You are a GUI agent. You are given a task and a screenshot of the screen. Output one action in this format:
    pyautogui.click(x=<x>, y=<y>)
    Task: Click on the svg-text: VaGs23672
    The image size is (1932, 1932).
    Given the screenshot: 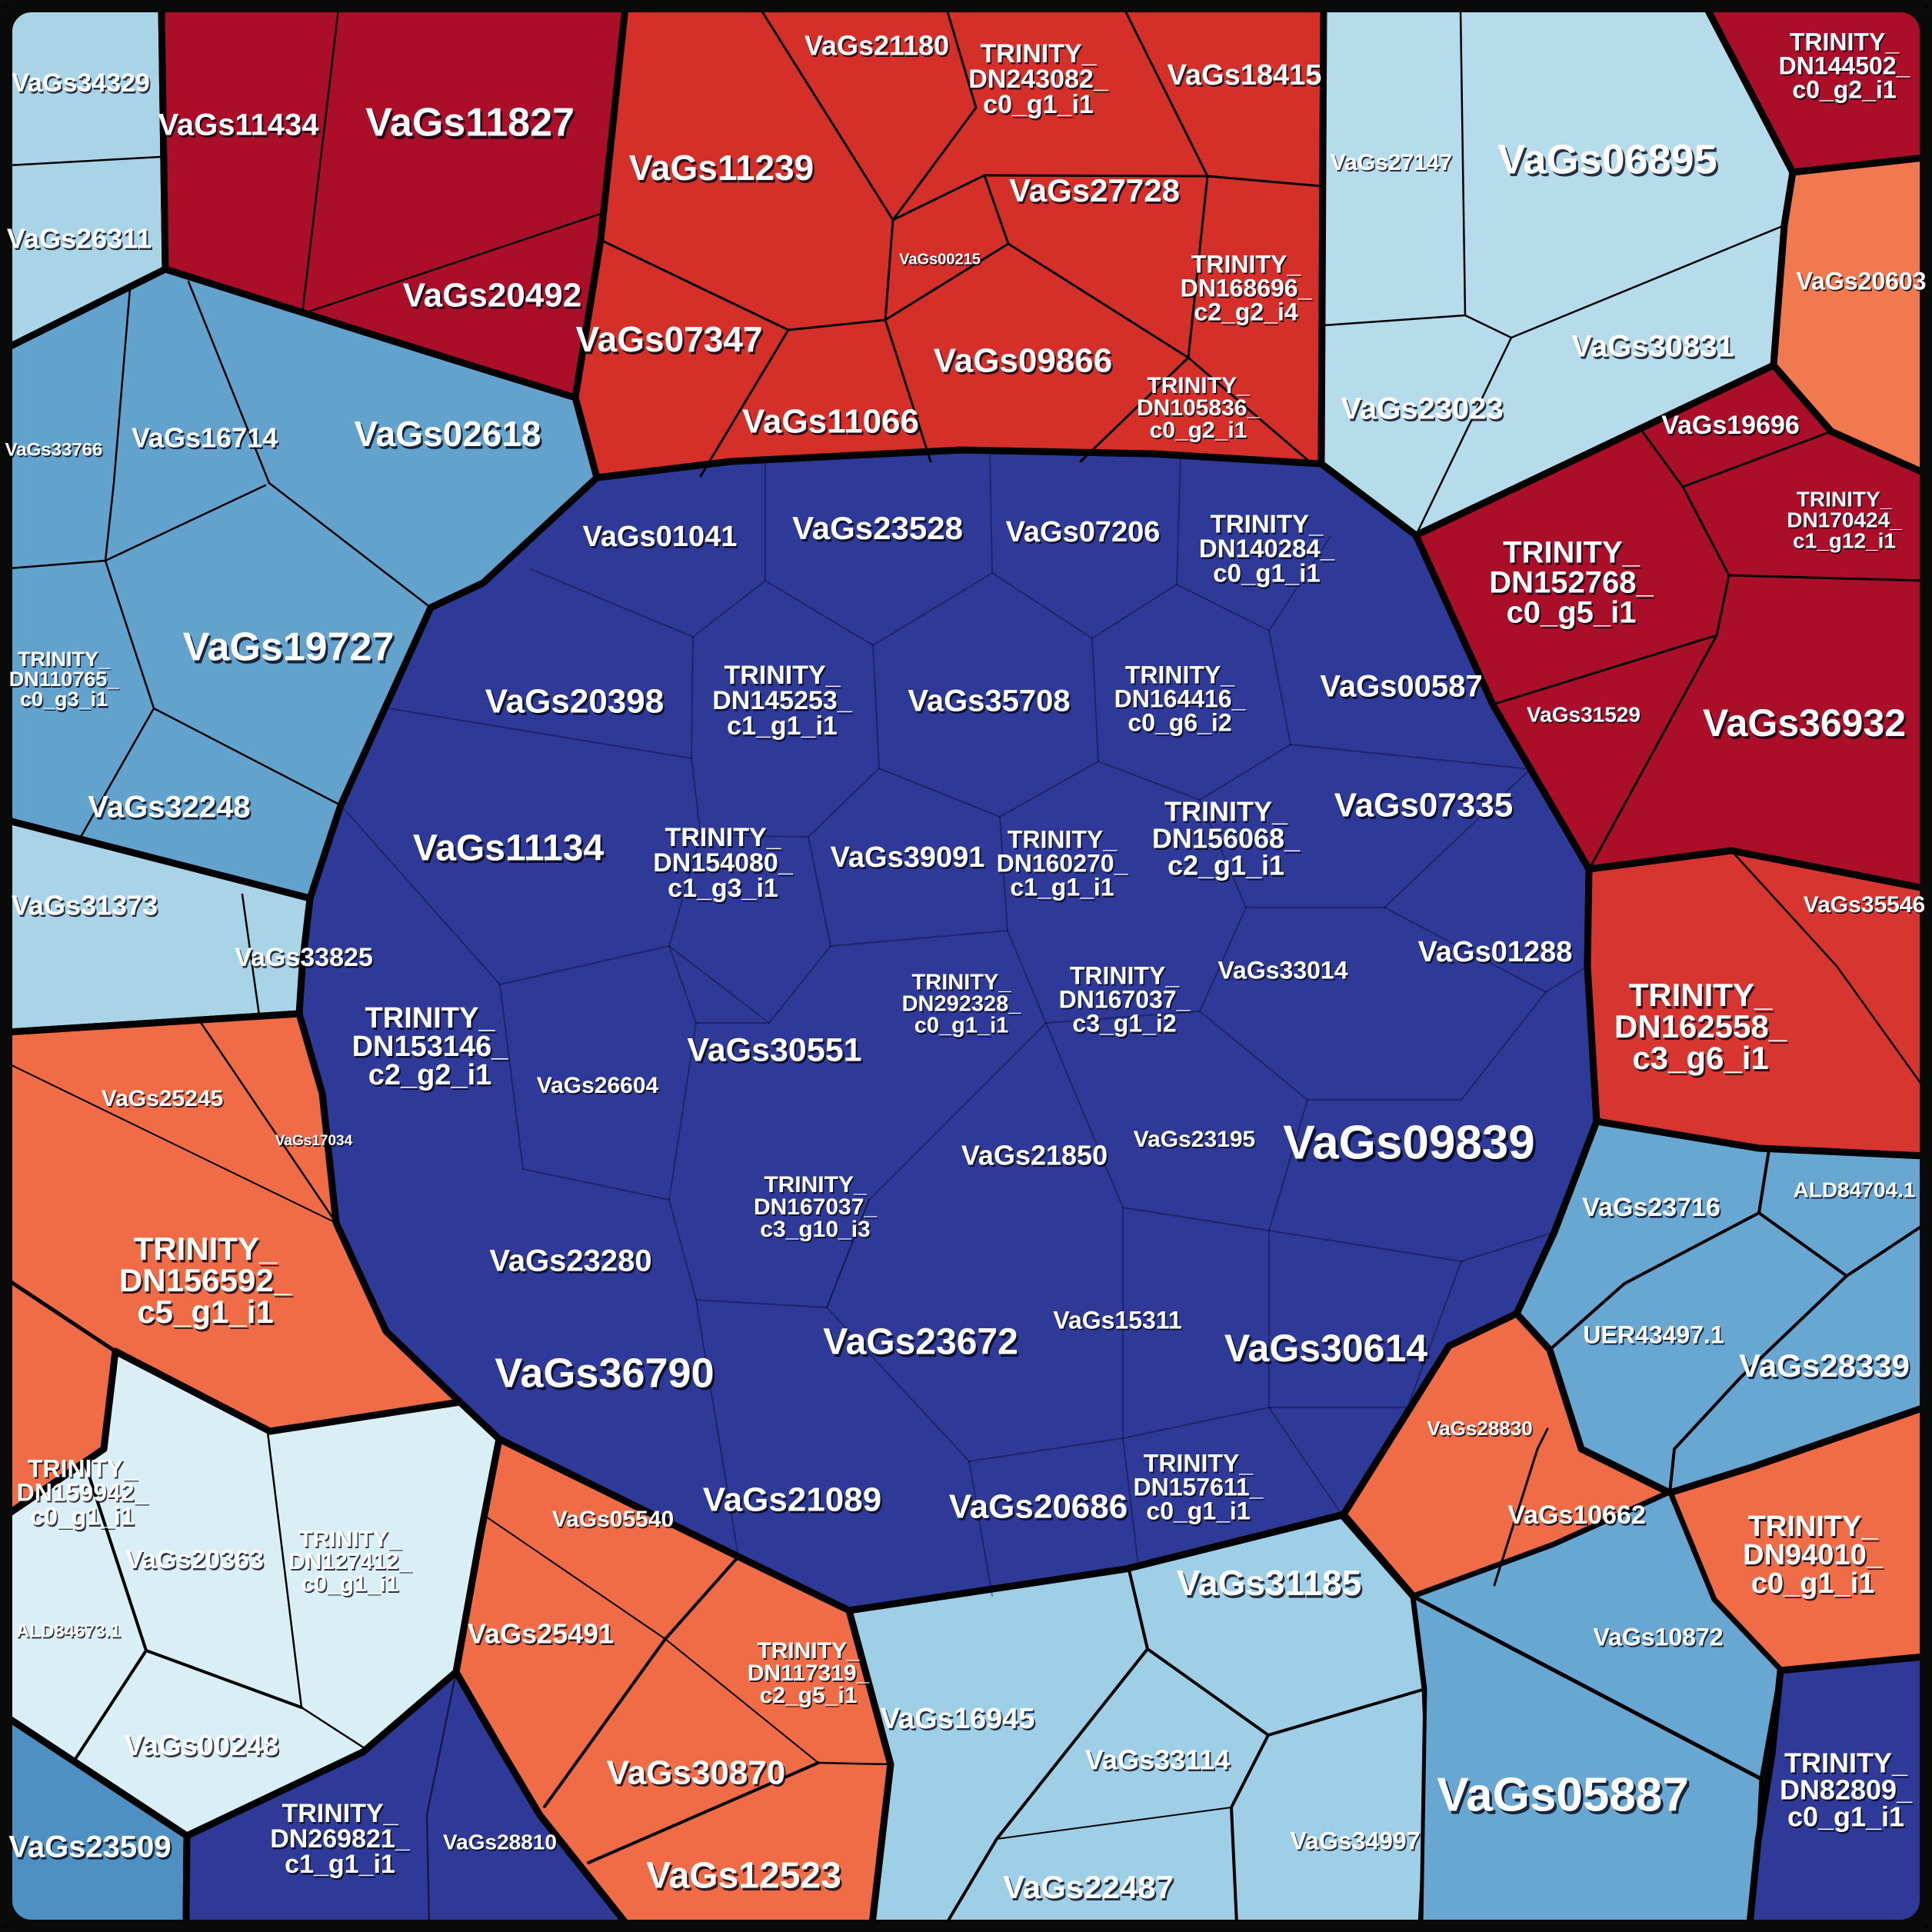 What is the action you would take?
    pyautogui.click(x=923, y=1344)
    